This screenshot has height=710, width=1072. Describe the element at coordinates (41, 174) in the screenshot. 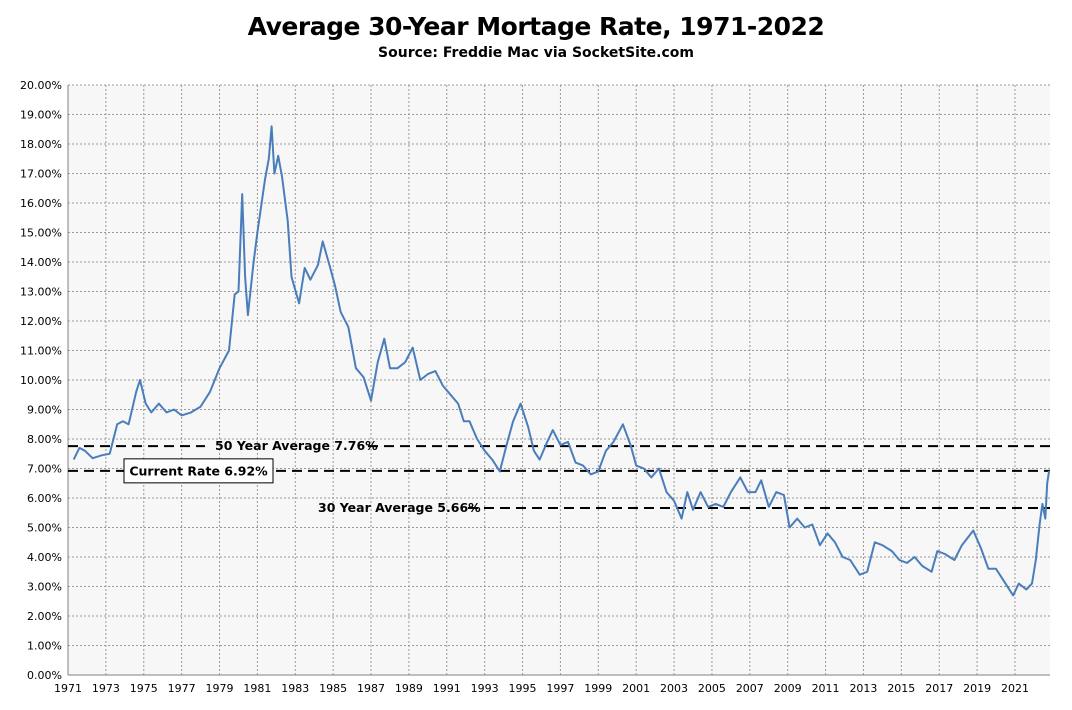

I see `y-tick-label: 17.00%` at that location.